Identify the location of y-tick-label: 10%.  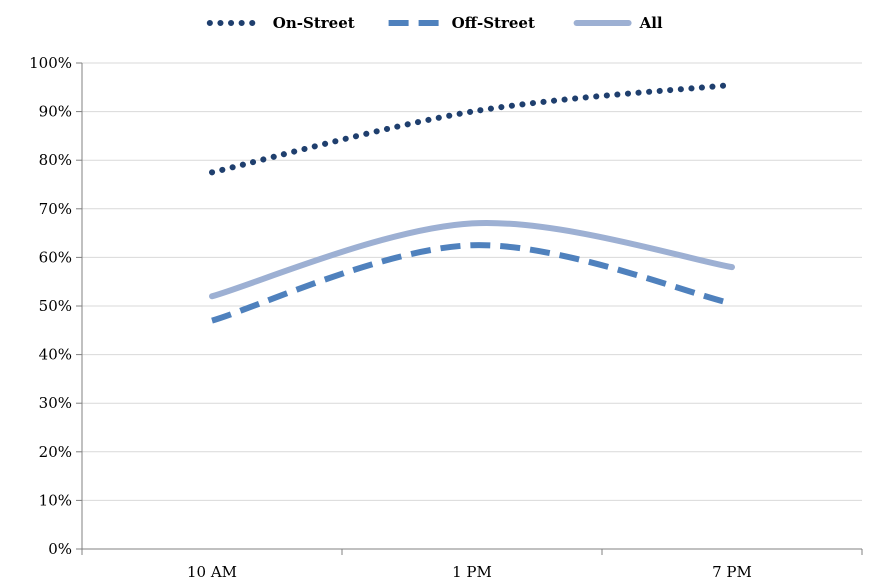
(55, 500).